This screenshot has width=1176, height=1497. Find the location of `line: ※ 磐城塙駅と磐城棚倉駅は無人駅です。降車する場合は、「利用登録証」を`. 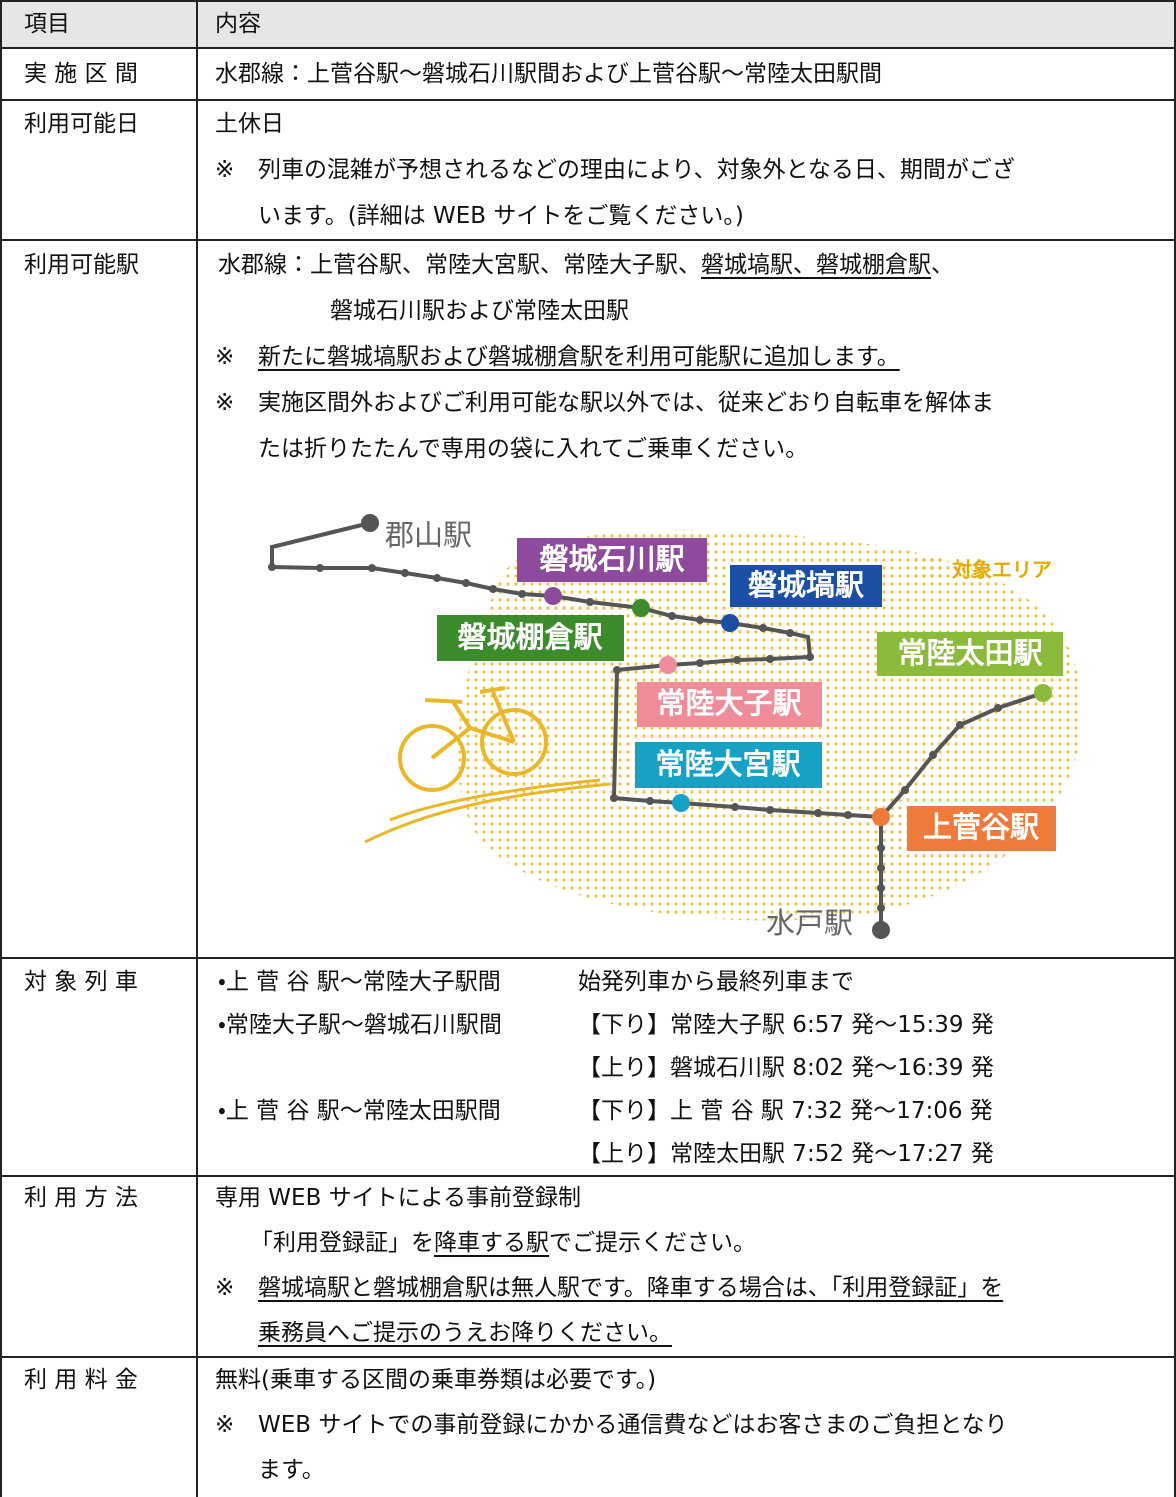

line: ※ 磐城塙駅と磐城棚倉駅は無人駅です。降車する場合は、「利用登録証」を is located at coordinates (609, 1288).